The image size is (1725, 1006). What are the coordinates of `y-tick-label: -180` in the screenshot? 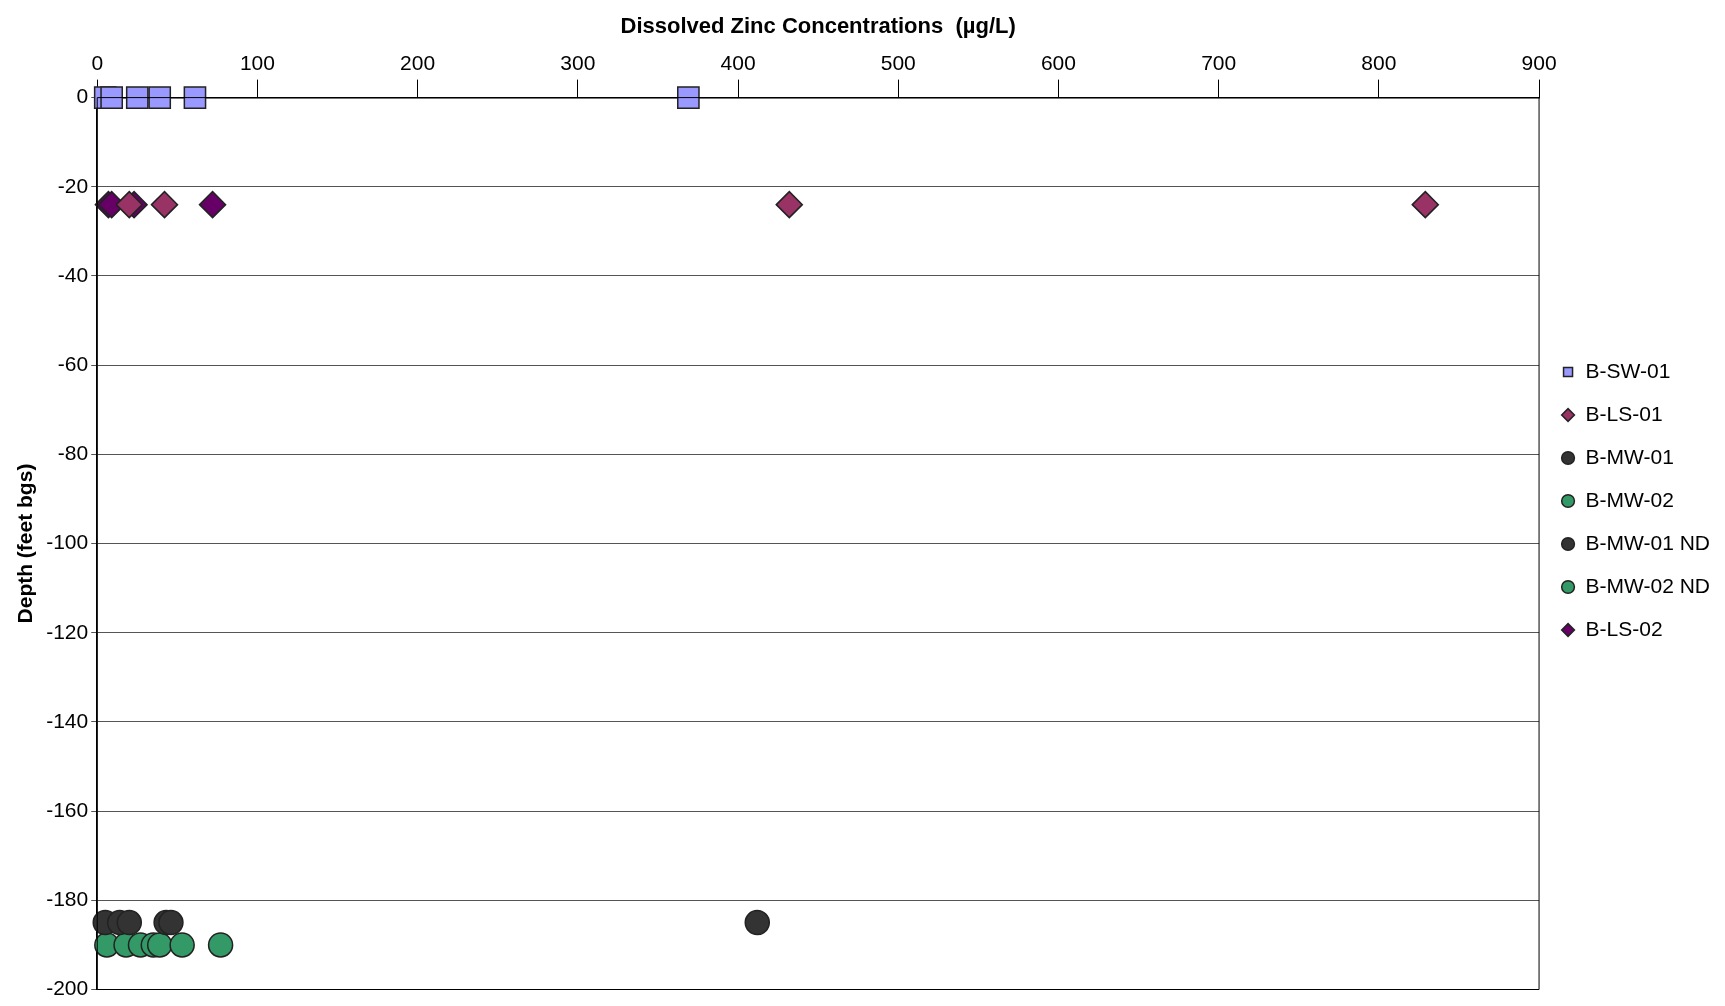 It's located at (67, 899).